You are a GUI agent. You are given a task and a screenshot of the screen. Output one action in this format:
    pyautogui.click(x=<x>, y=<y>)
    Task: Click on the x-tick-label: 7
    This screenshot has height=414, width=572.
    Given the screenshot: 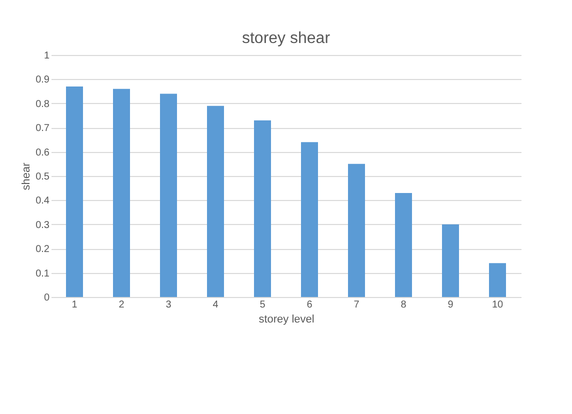 What is the action you would take?
    pyautogui.click(x=357, y=305)
    